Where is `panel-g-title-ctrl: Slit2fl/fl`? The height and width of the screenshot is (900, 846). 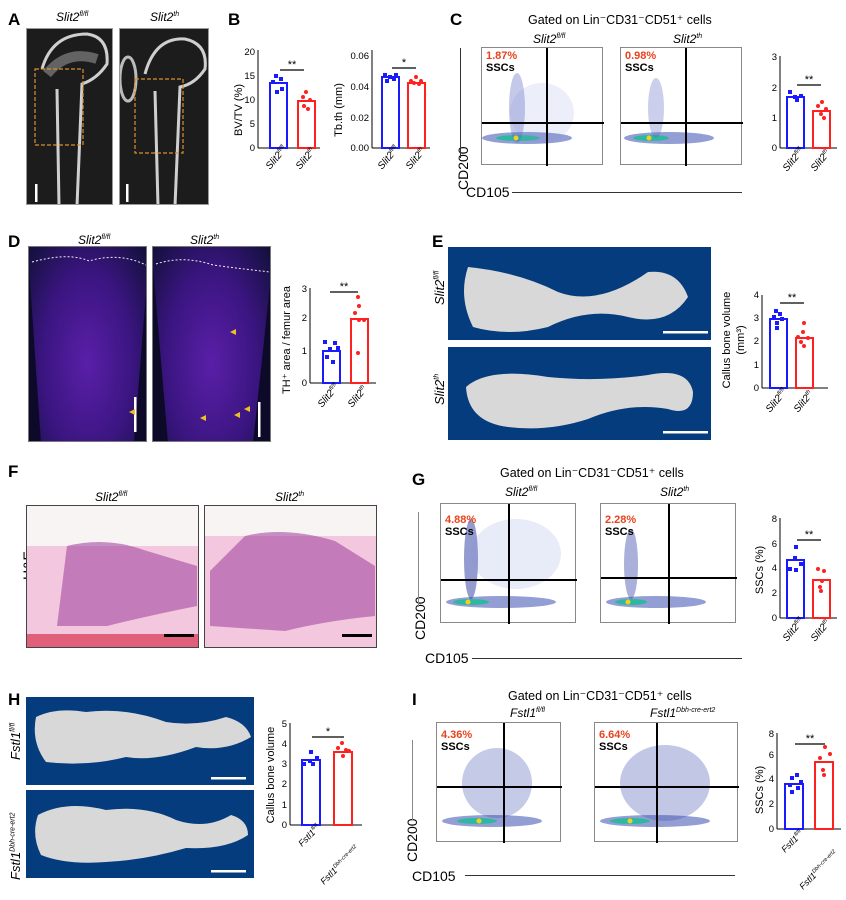 panel-g-title-ctrl: Slit2fl/fl is located at coordinates (521, 492).